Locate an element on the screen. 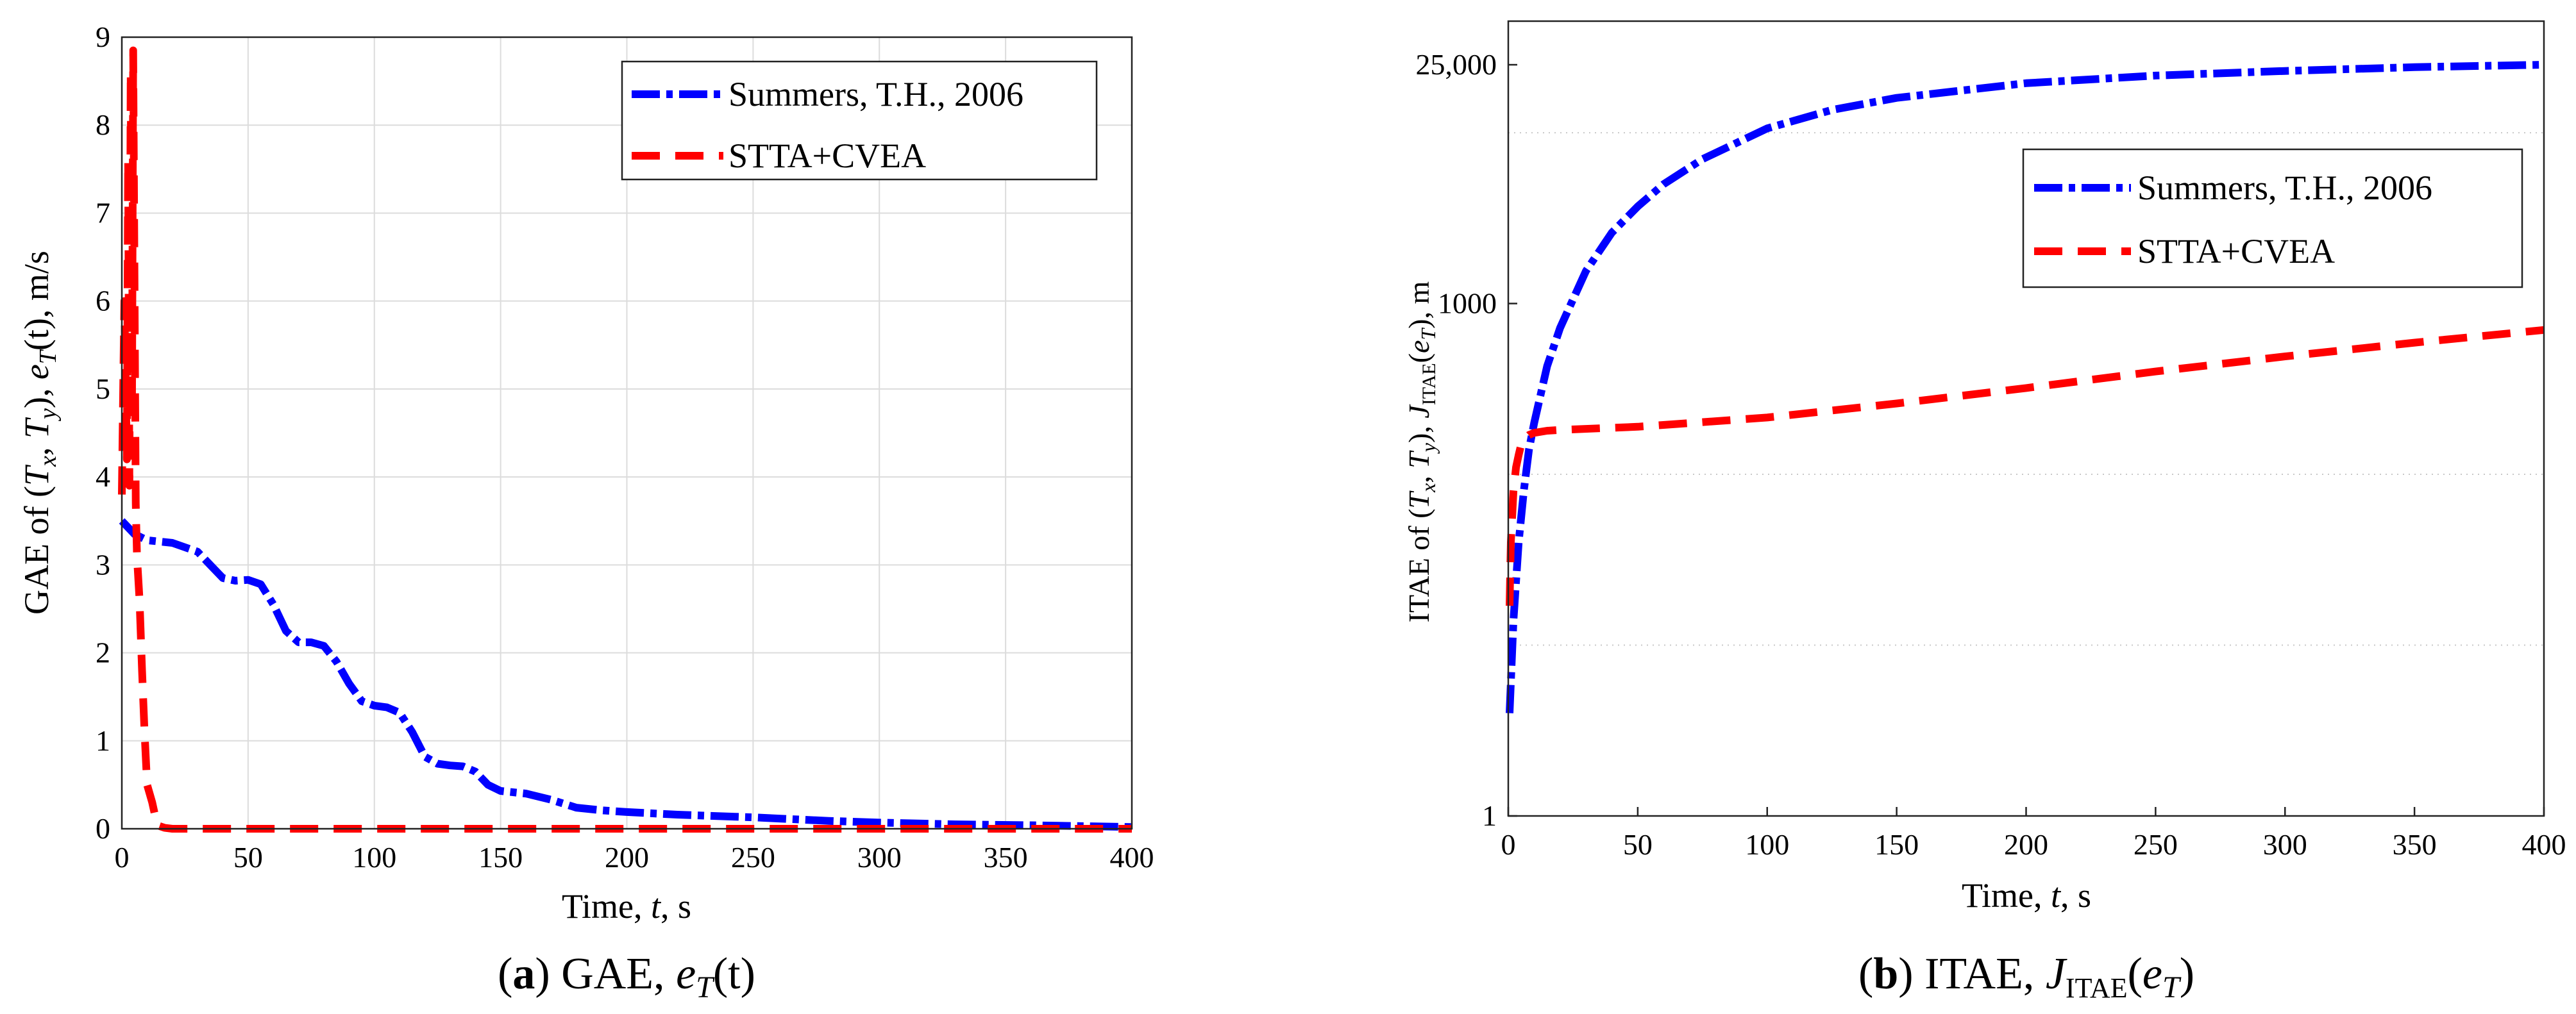 Image resolution: width=2576 pixels, height=1014 pixels. chart-b-xtick-label: 200 is located at coordinates (2026, 844).